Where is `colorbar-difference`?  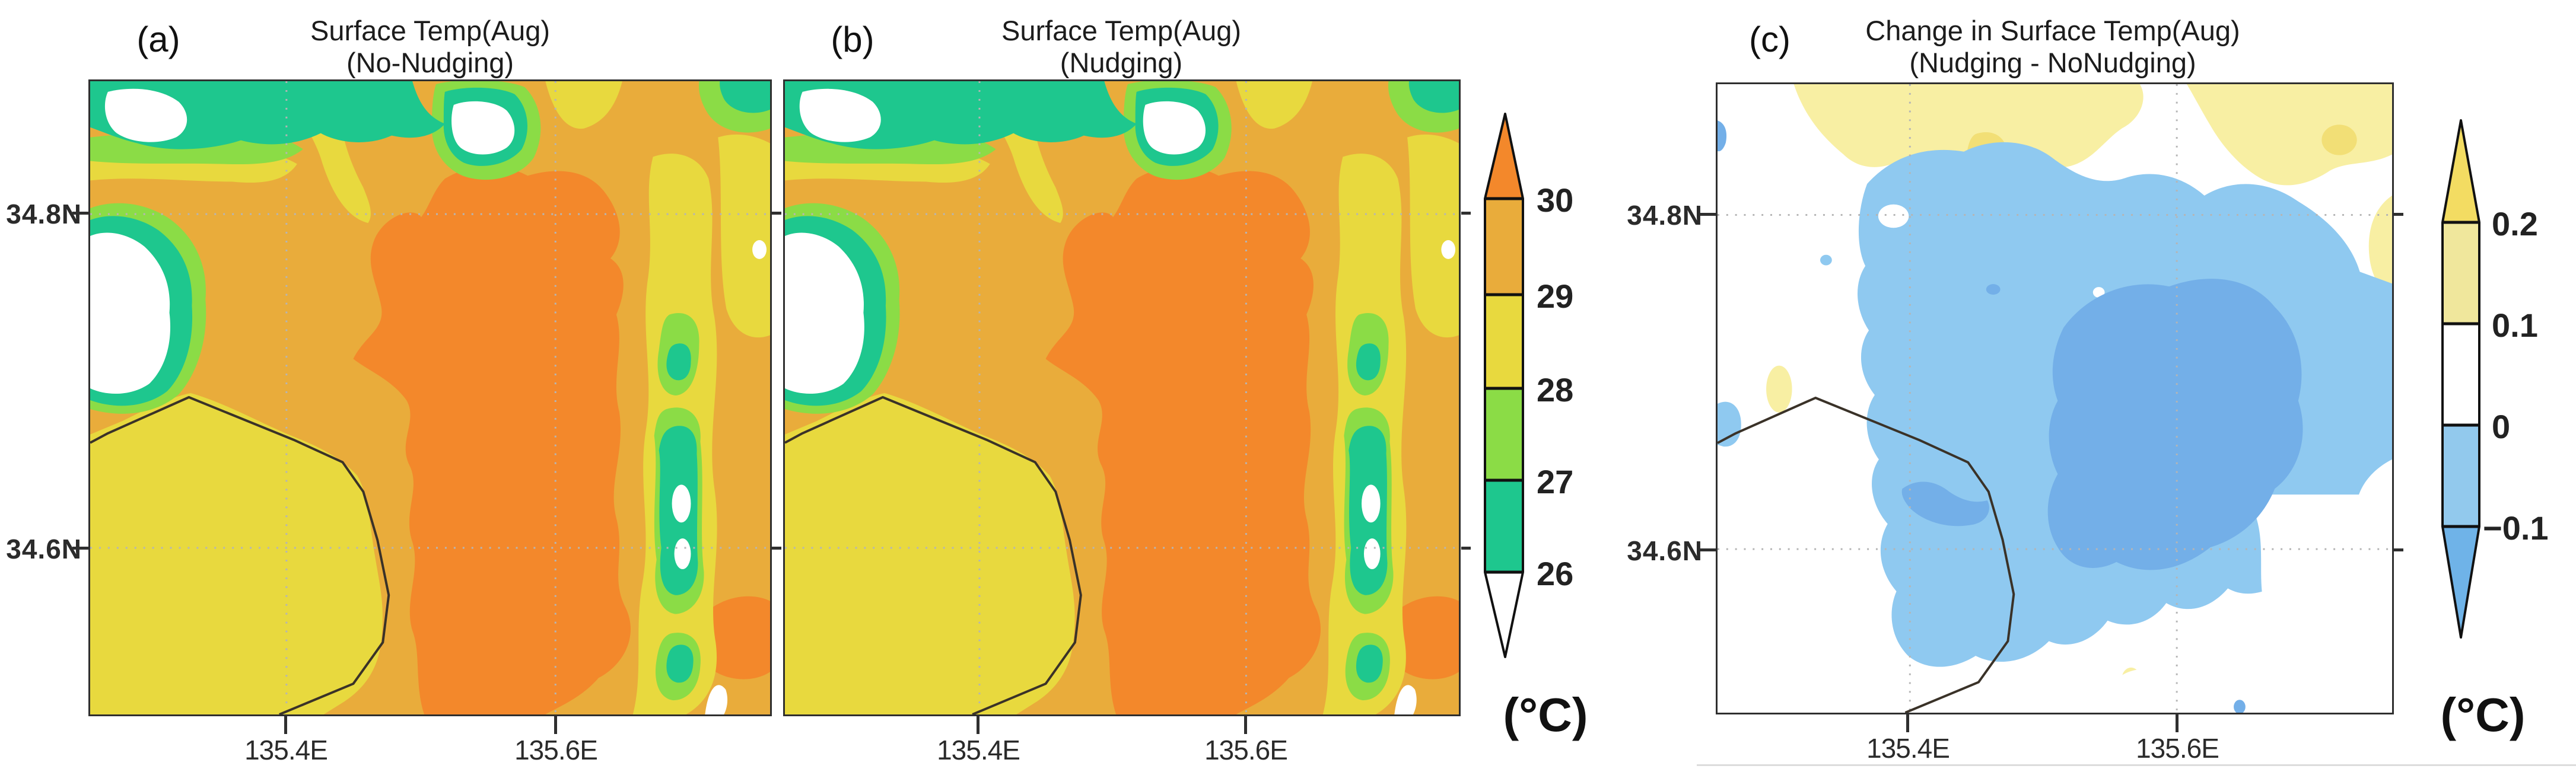
colorbar-difference is located at coordinates (2460, 381).